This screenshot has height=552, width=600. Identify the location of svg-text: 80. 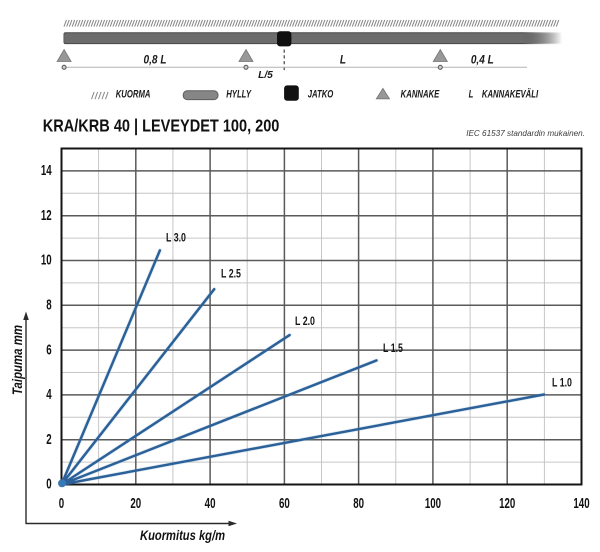
(358, 503).